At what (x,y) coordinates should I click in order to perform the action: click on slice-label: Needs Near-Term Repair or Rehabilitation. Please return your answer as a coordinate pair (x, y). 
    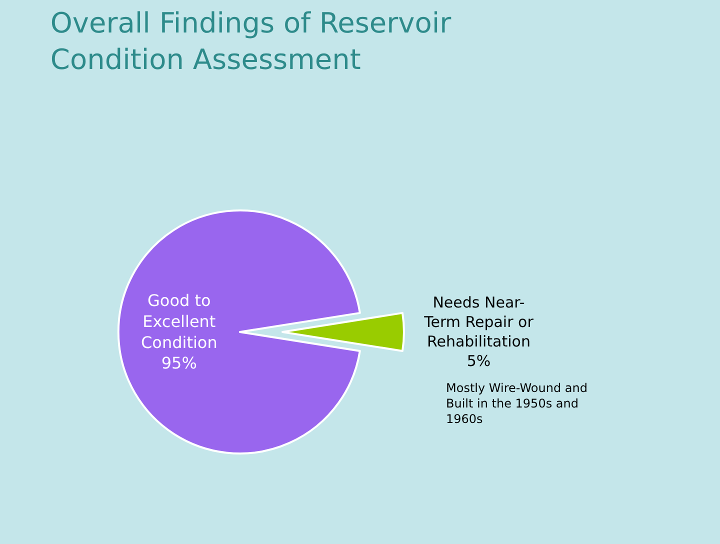
    Looking at the image, I should click on (478, 322).